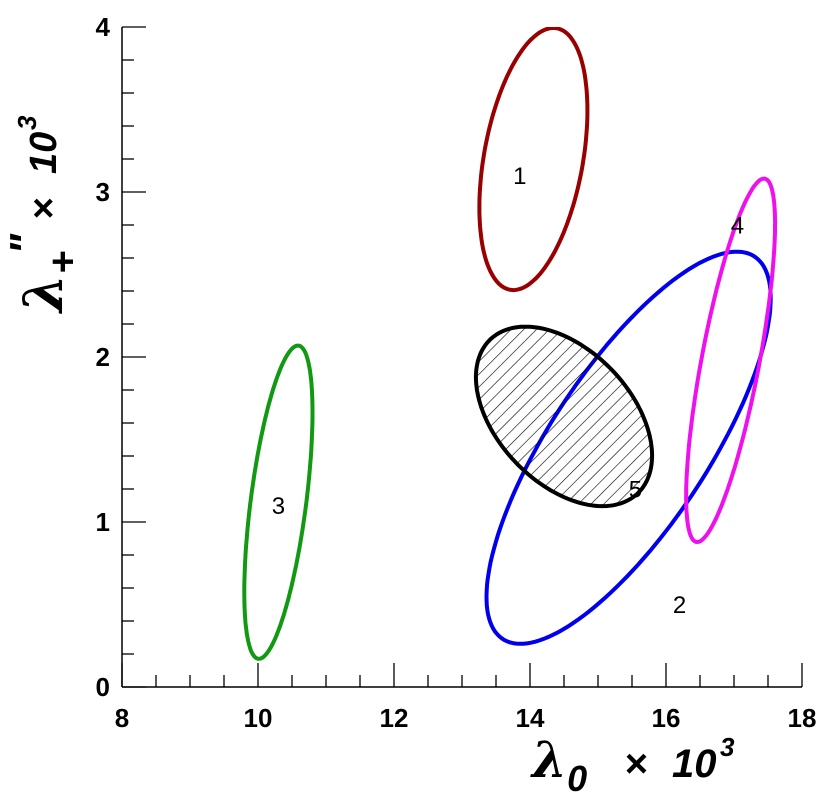 The height and width of the screenshot is (806, 830). What do you see at coordinates (727, 747) in the screenshot?
I see `x-axis-exponent: 3` at bounding box center [727, 747].